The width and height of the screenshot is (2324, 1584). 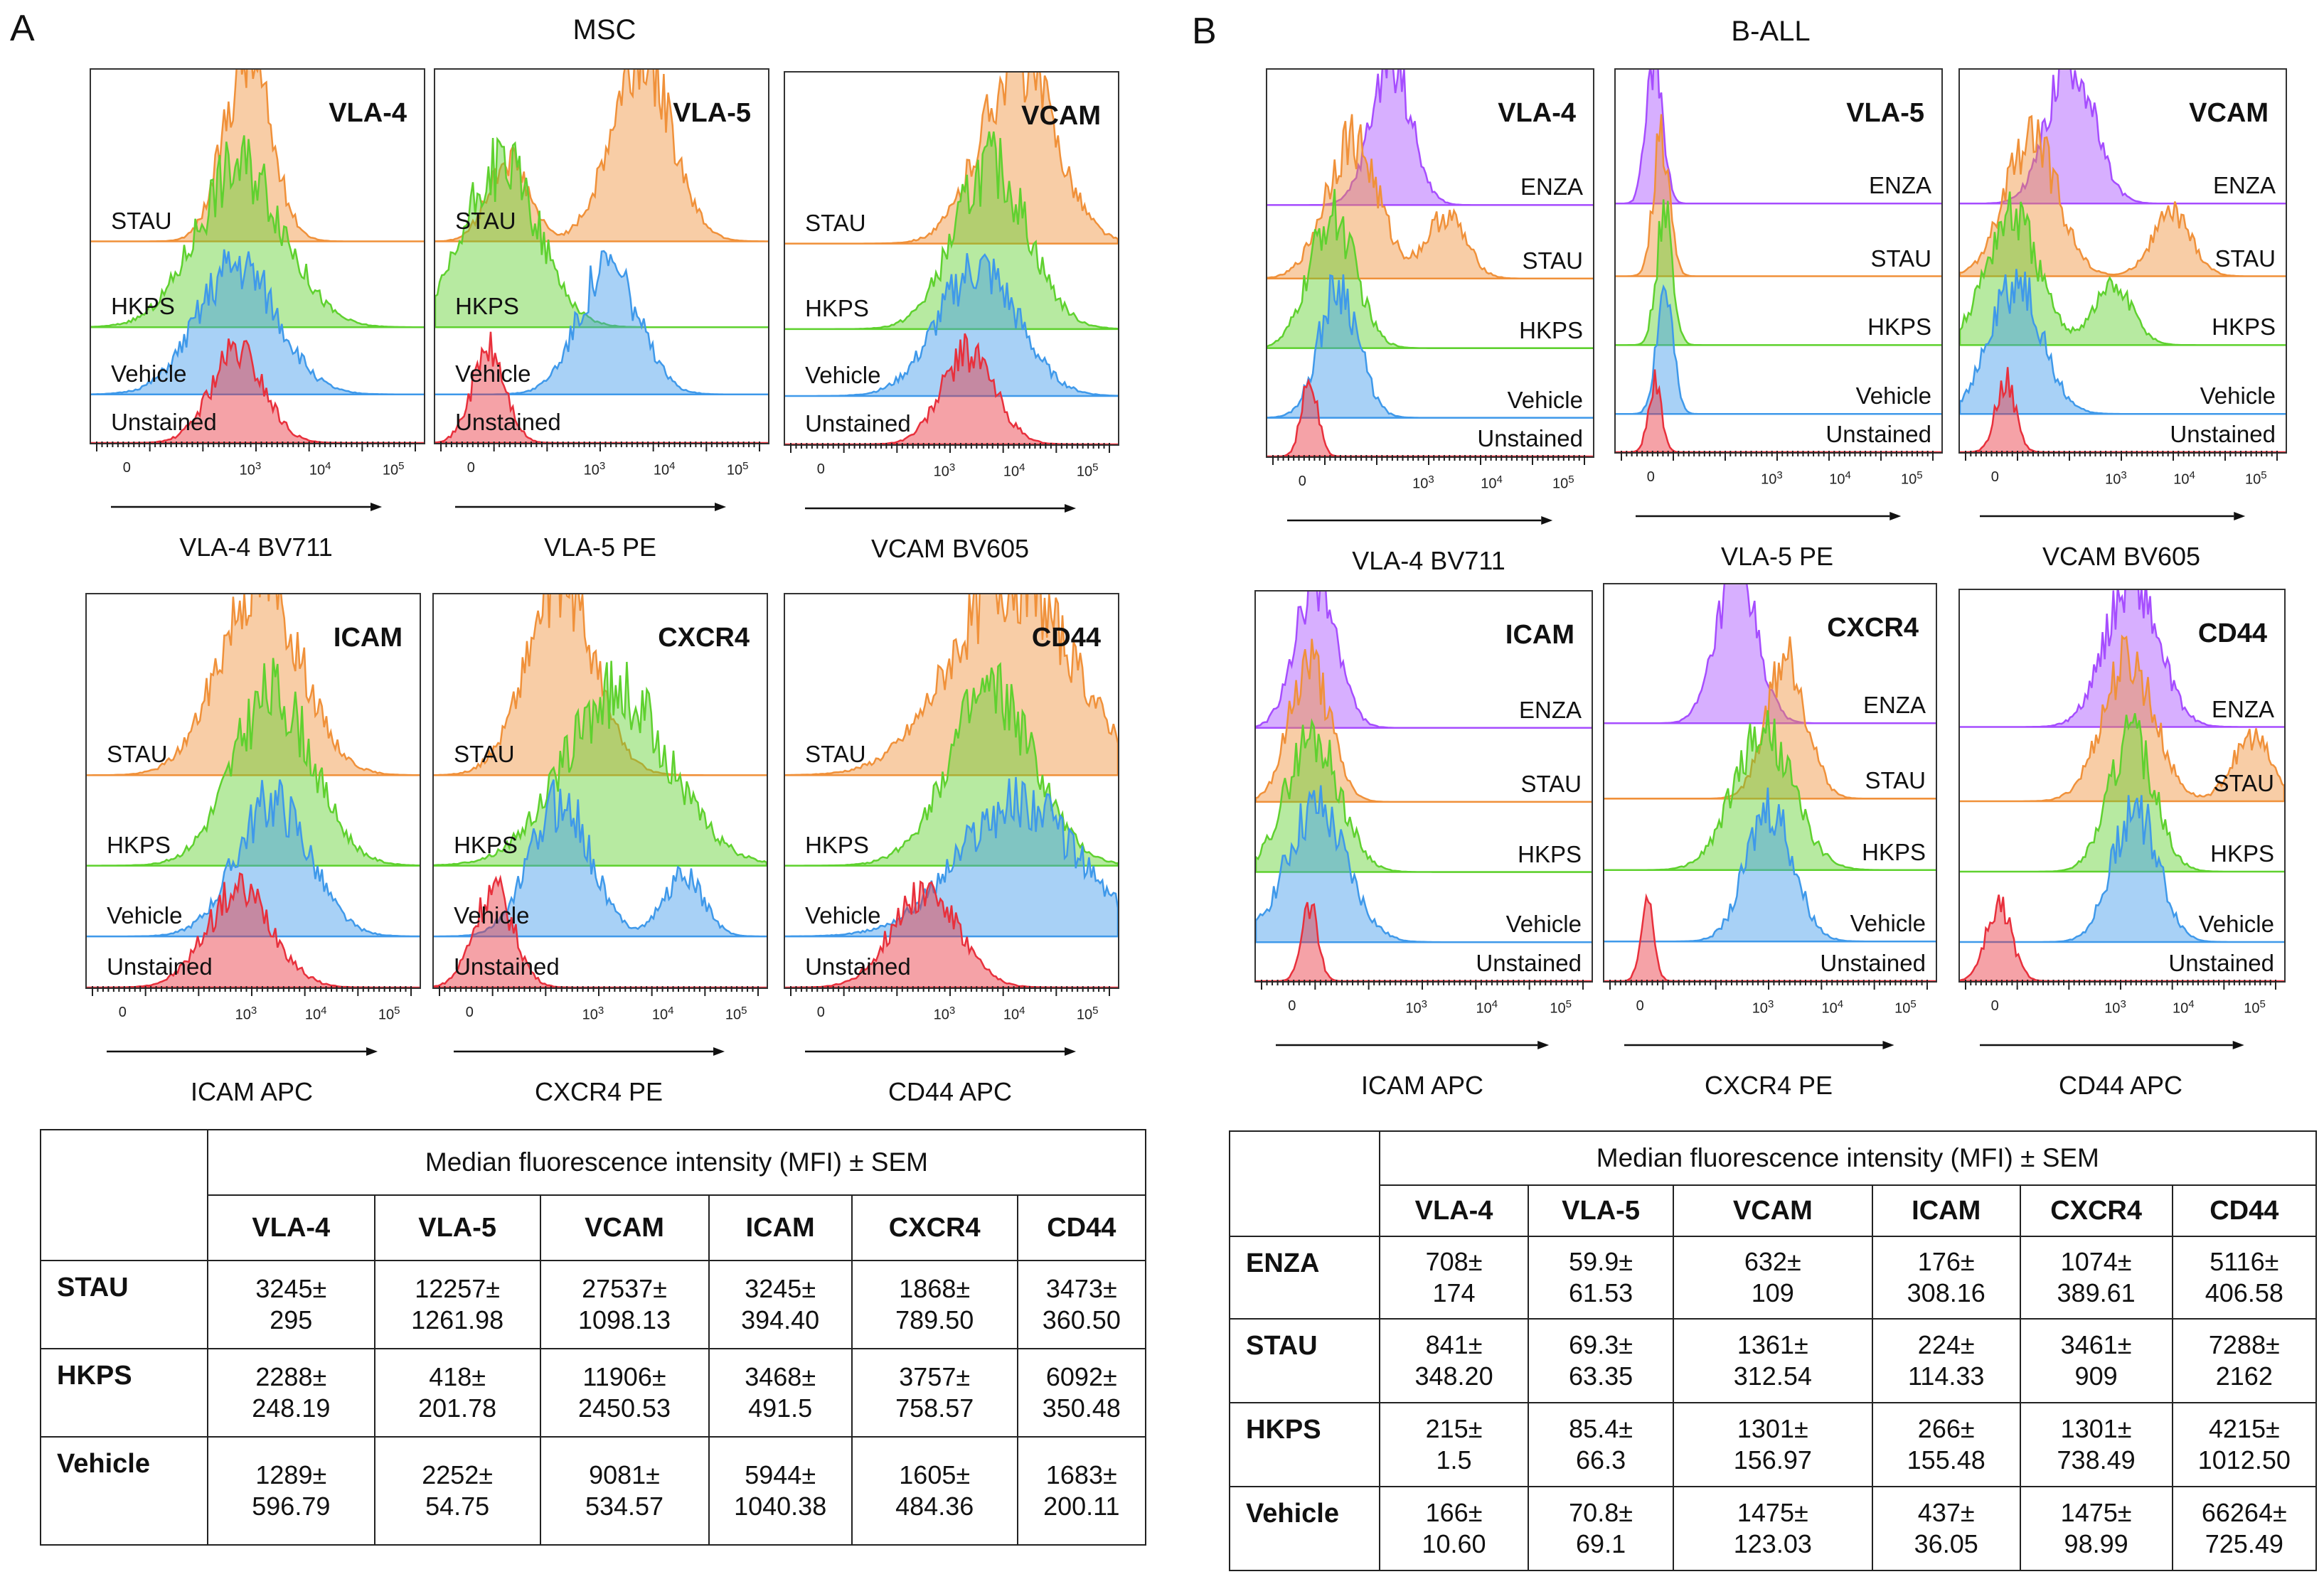 What do you see at coordinates (1082, 1491) in the screenshot?
I see `table-cell: 1683± 200.11` at bounding box center [1082, 1491].